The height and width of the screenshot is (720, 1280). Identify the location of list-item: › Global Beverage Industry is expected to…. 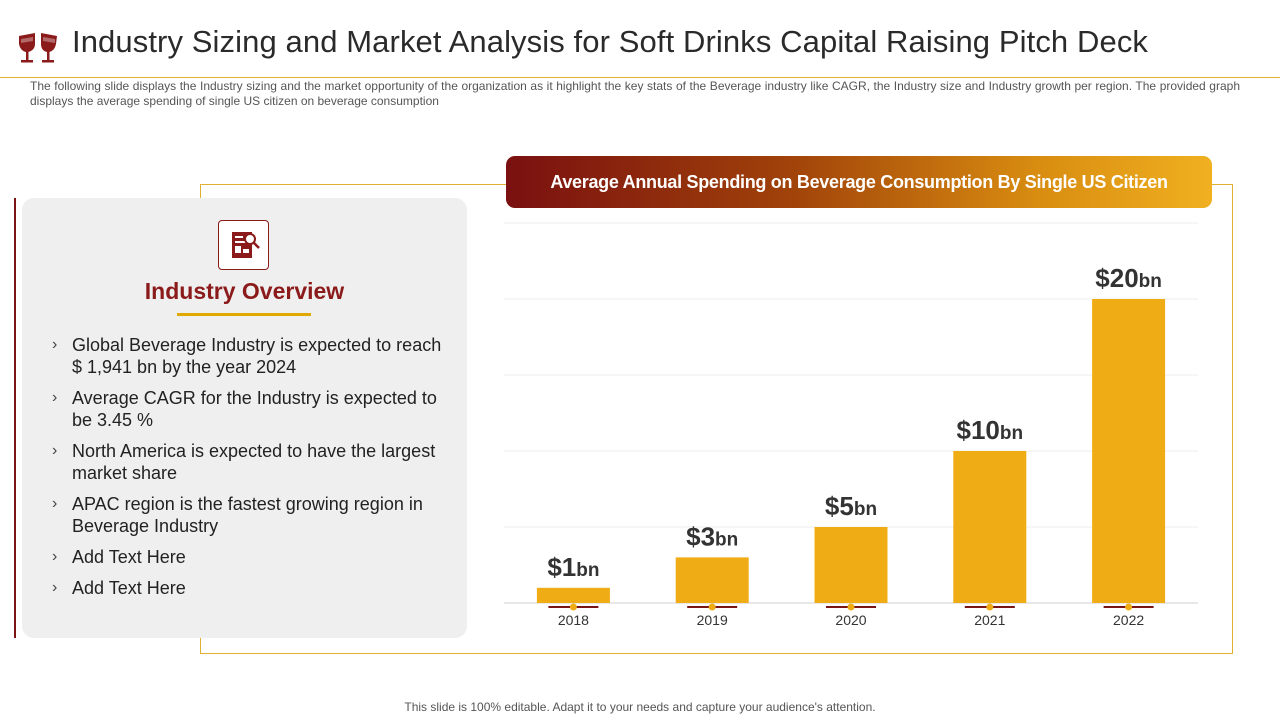
(247, 356).